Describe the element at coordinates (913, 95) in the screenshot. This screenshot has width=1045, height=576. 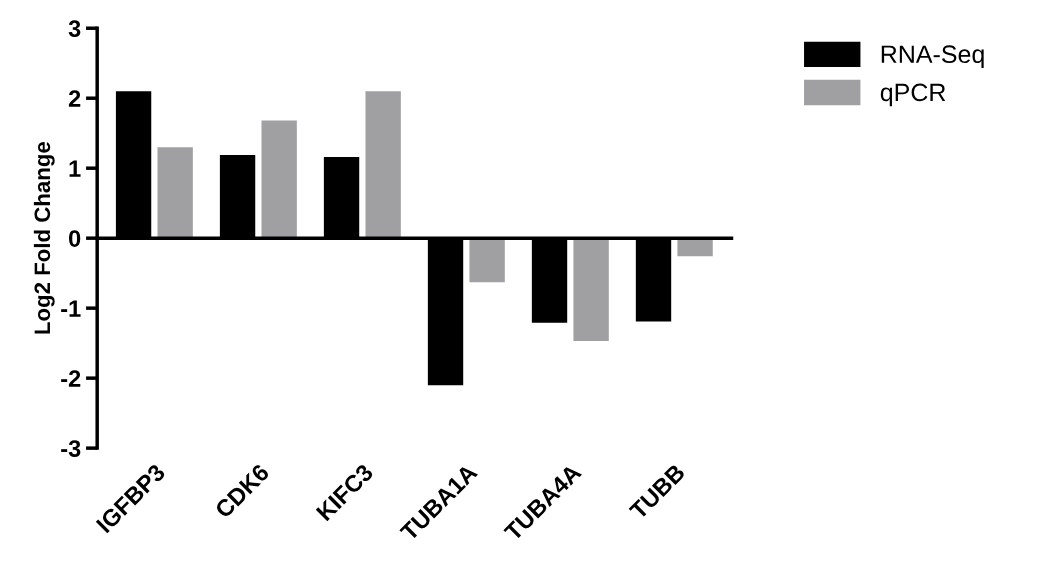
I see `legend-label: qPCR` at that location.